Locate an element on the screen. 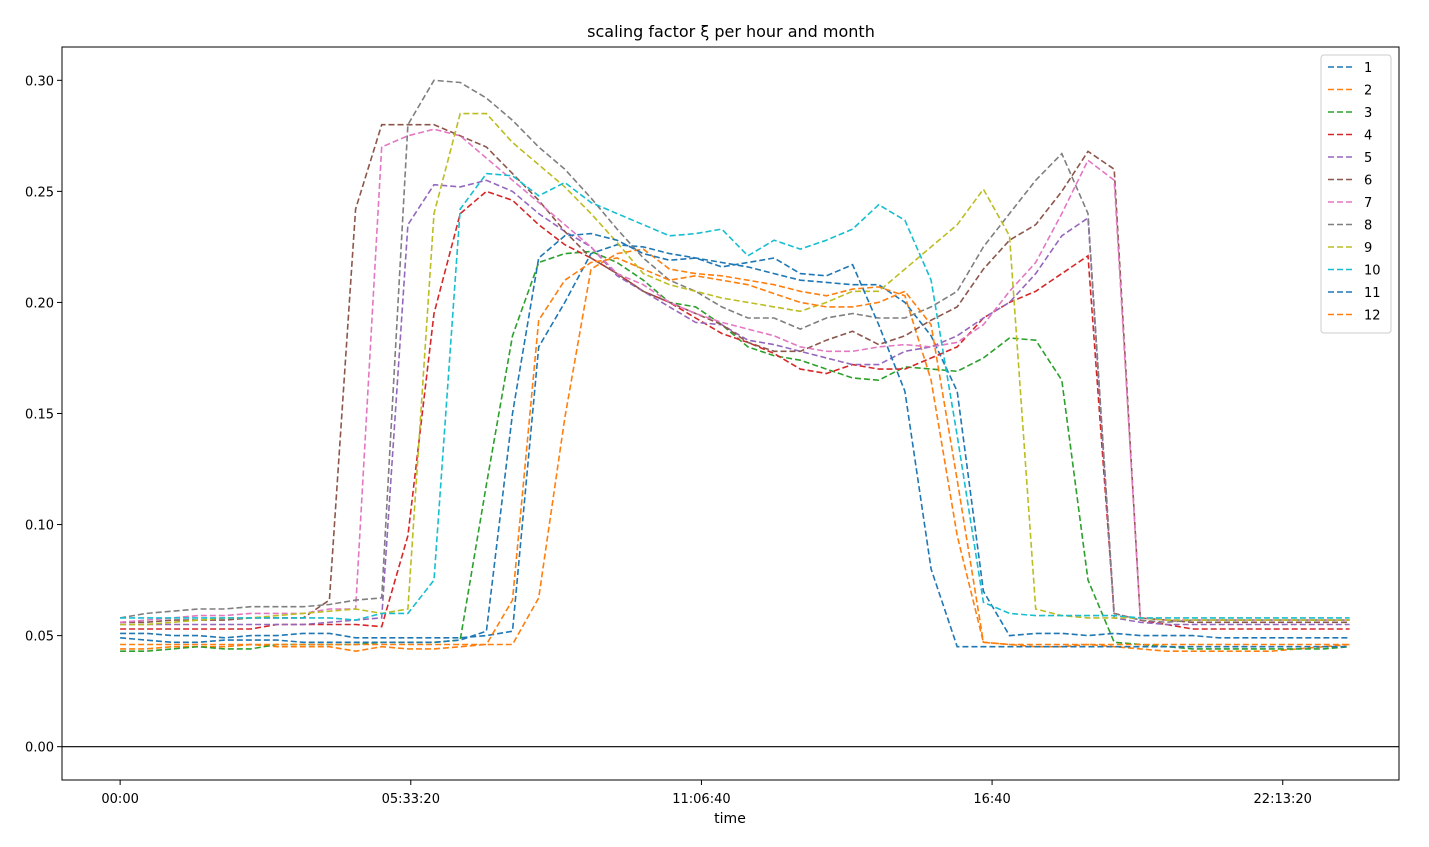 The height and width of the screenshot is (847, 1429). legend-label-5: 5 is located at coordinates (1368, 158).